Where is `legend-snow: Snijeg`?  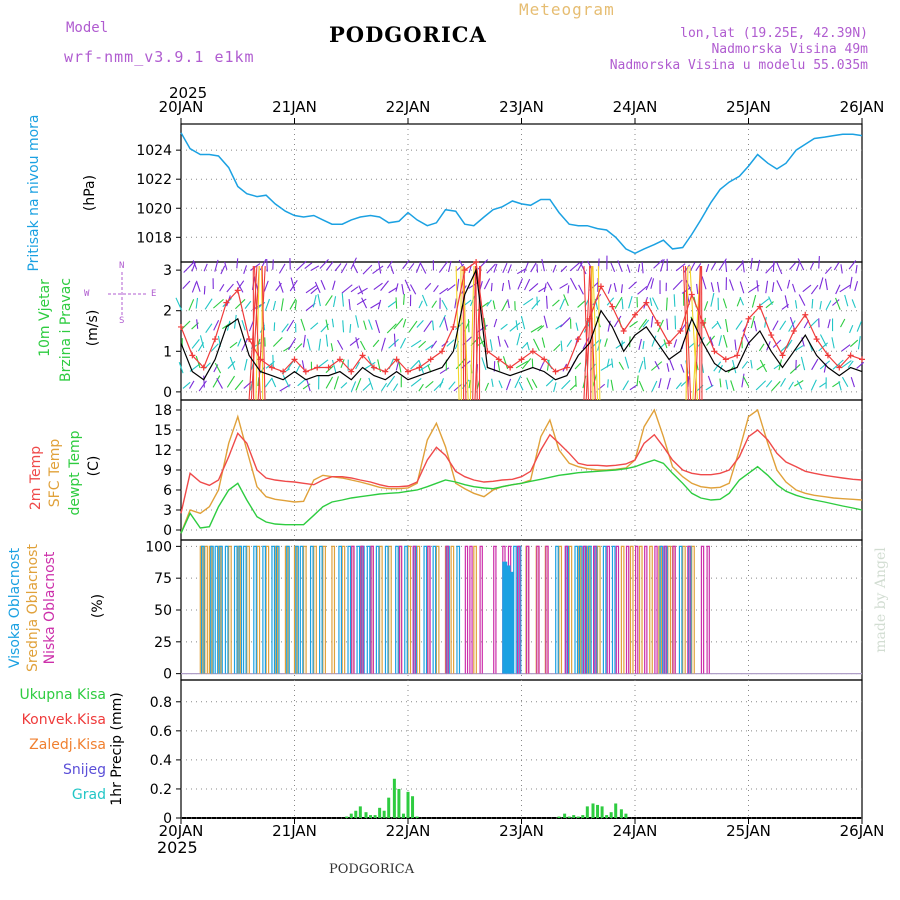 legend-snow: Snijeg is located at coordinates (84, 770).